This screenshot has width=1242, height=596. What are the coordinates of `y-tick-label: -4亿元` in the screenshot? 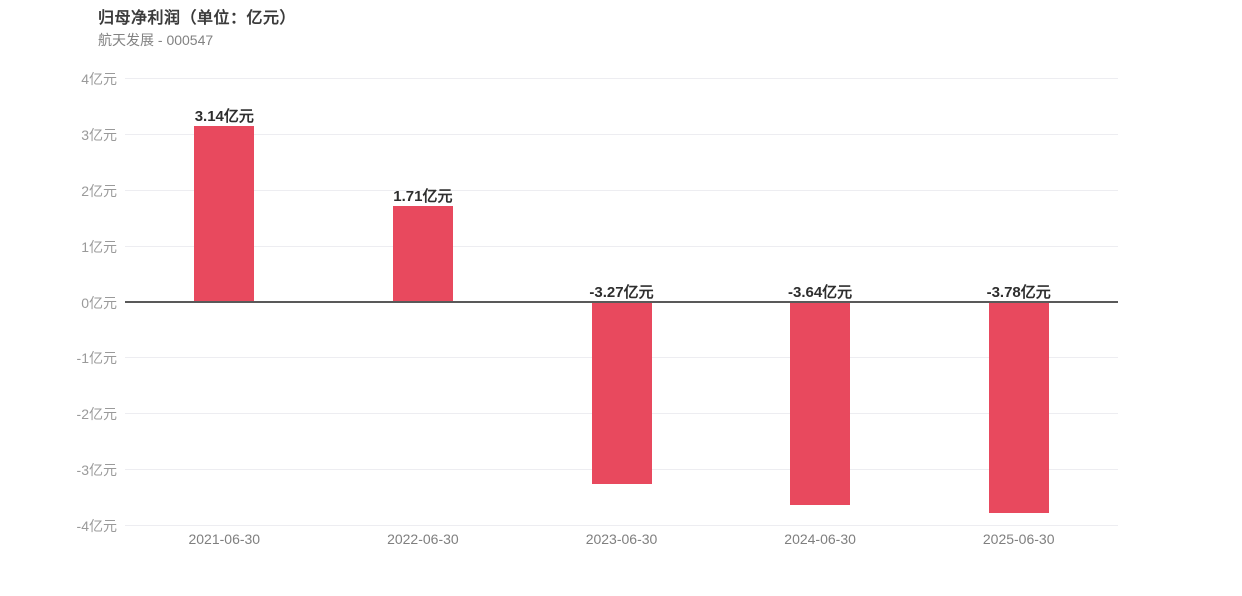 It's located at (96, 526).